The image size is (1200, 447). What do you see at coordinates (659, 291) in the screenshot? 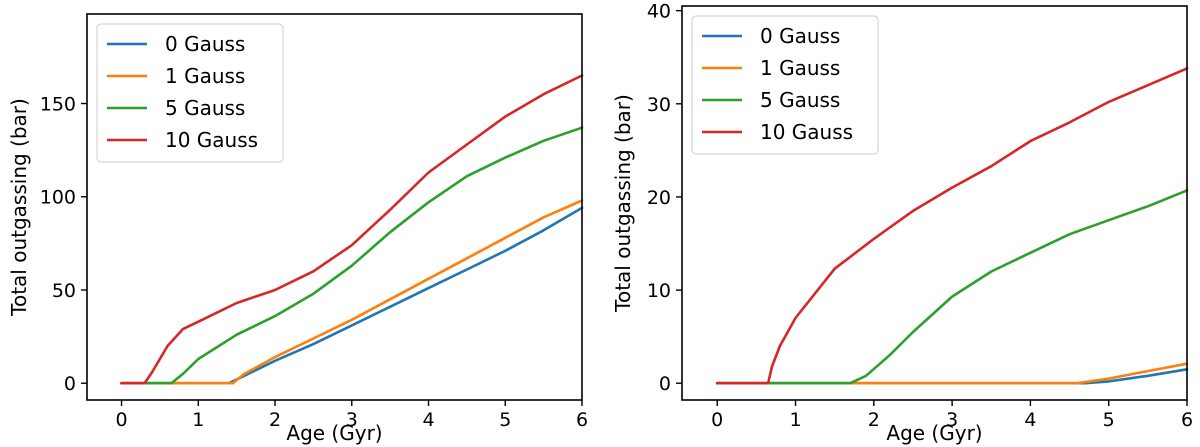
I see `y-tick-label: 10` at bounding box center [659, 291].